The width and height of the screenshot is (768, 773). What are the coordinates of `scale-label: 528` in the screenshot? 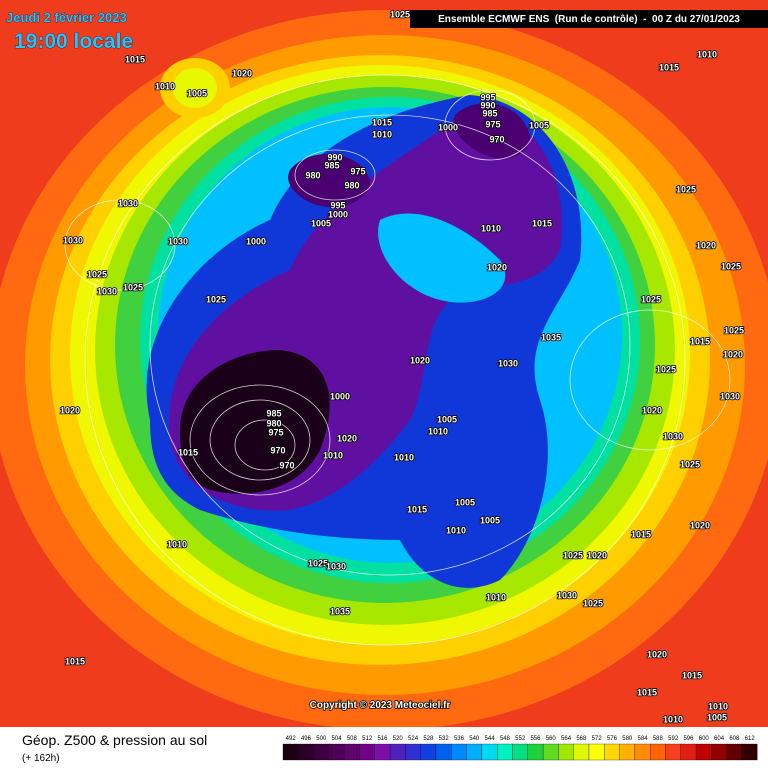 It's located at (428, 739).